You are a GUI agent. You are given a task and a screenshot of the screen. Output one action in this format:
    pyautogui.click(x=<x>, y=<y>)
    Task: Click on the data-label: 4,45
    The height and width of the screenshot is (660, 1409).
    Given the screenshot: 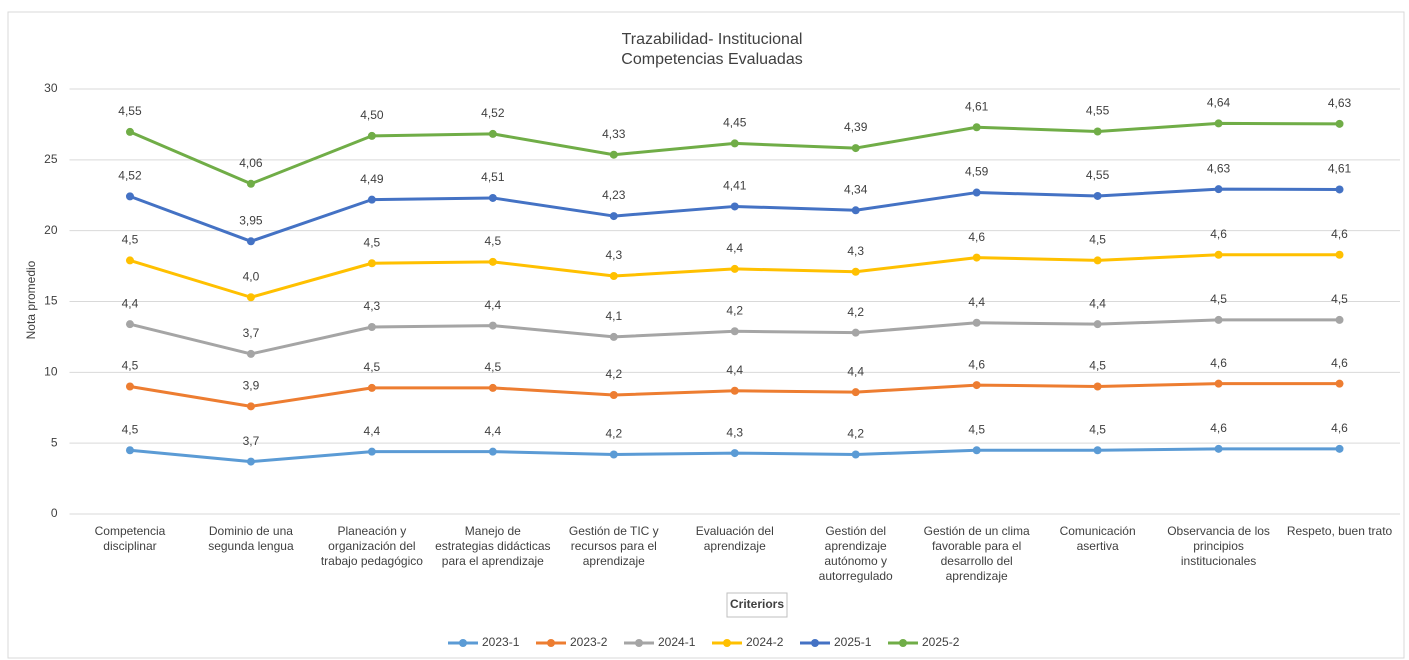 What is the action you would take?
    pyautogui.click(x=735, y=123)
    